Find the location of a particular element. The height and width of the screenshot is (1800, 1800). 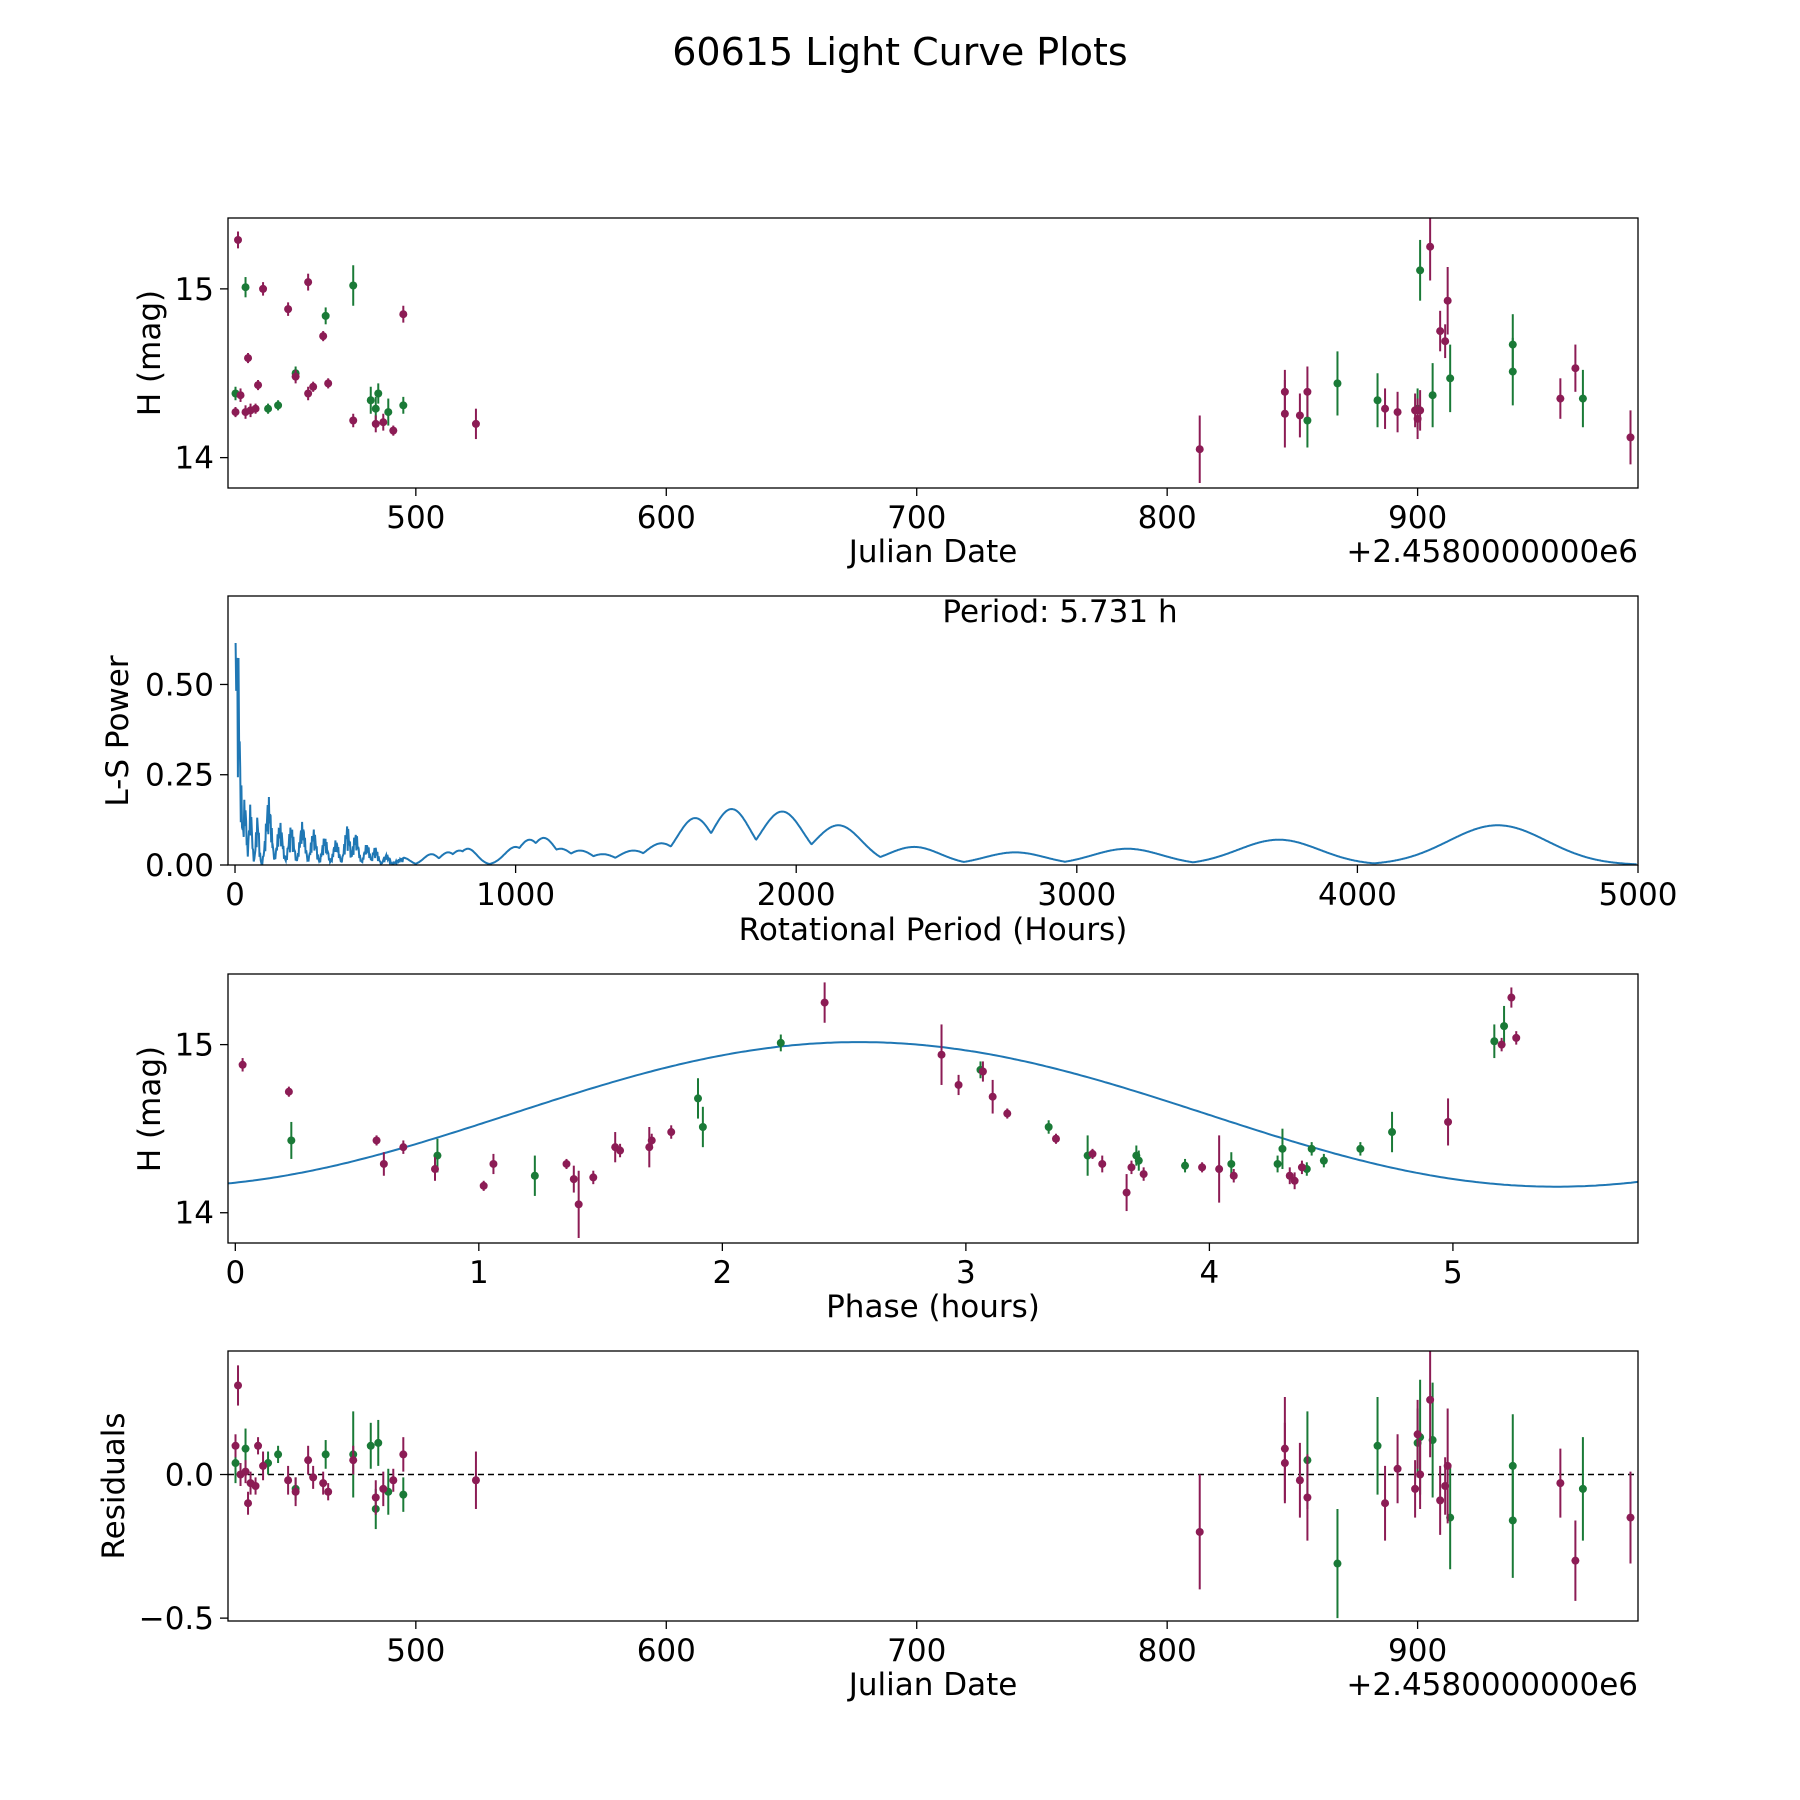

panel-lightcurve-ylabel: H (mag) is located at coordinates (150, 353).